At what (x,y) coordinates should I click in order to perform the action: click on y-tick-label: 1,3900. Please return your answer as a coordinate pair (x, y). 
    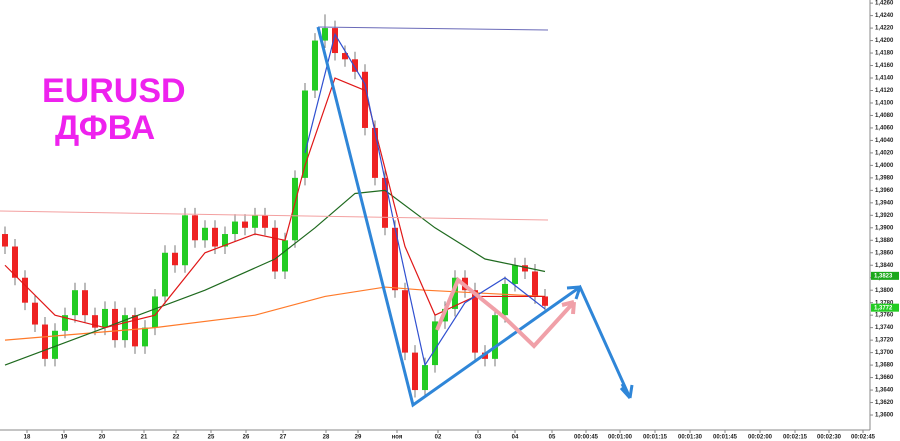
    Looking at the image, I should click on (884, 228).